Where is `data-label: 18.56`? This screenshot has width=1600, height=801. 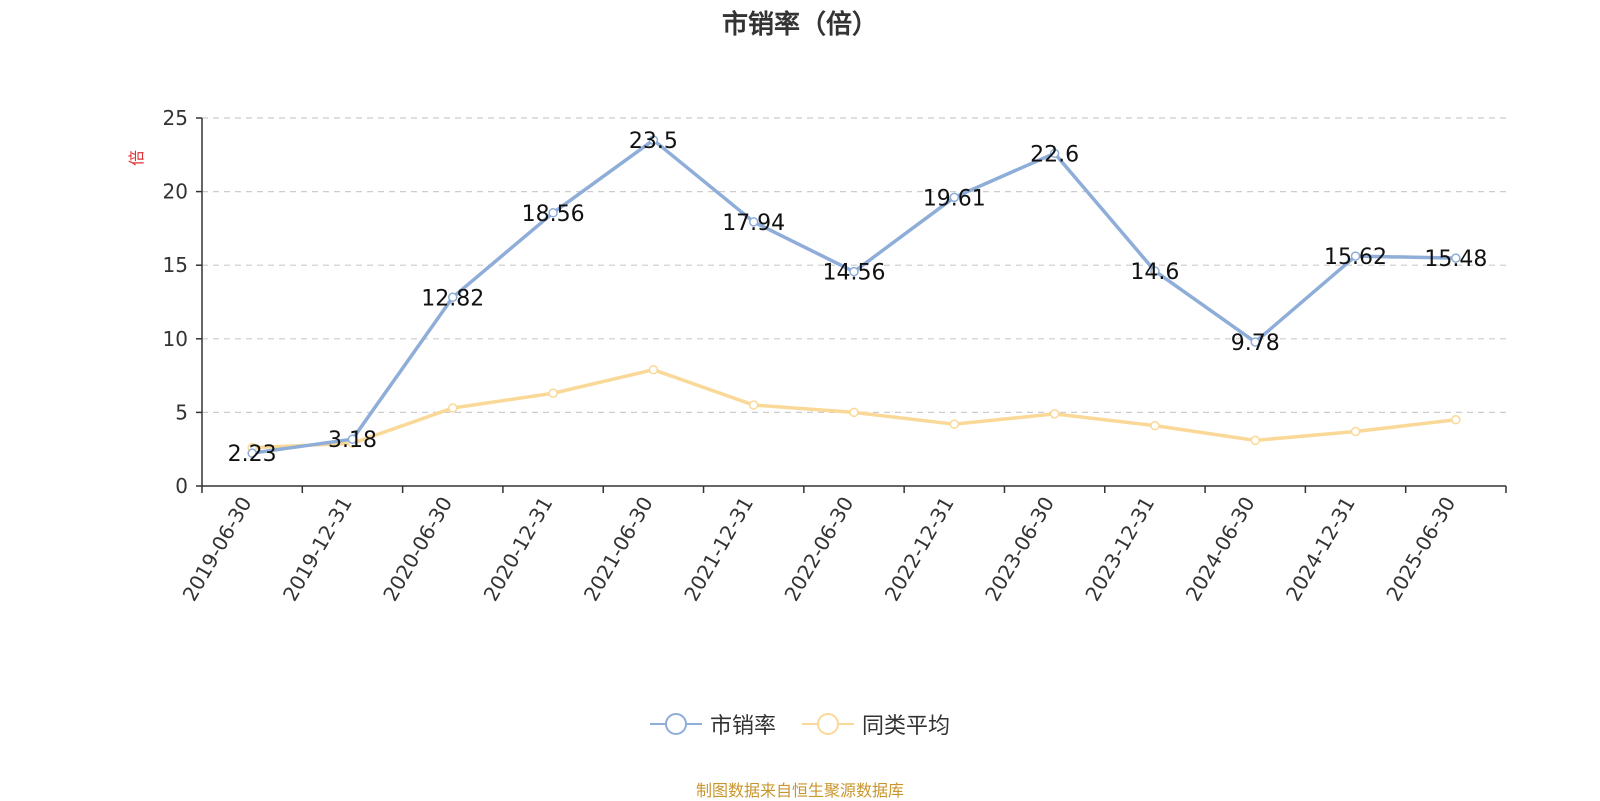
data-label: 18.56 is located at coordinates (553, 214).